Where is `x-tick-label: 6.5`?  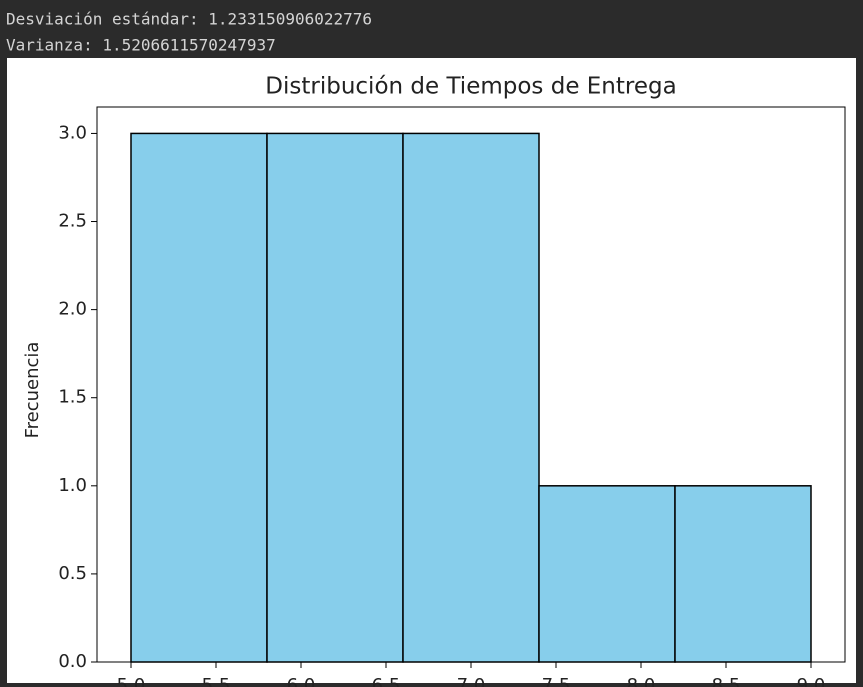 x-tick-label: 6.5 is located at coordinates (386, 681).